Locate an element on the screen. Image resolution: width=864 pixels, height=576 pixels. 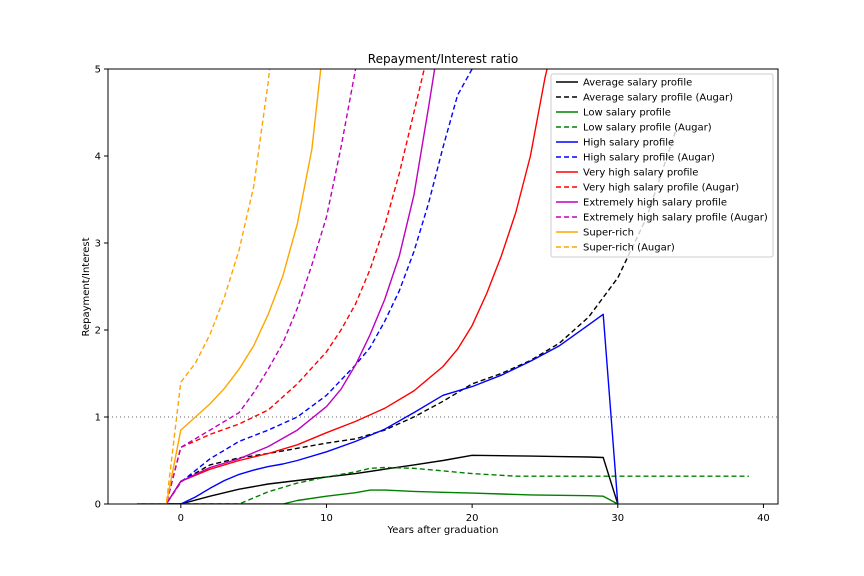
legend-label-4: Low salary profile (Augar) is located at coordinates (647, 128).